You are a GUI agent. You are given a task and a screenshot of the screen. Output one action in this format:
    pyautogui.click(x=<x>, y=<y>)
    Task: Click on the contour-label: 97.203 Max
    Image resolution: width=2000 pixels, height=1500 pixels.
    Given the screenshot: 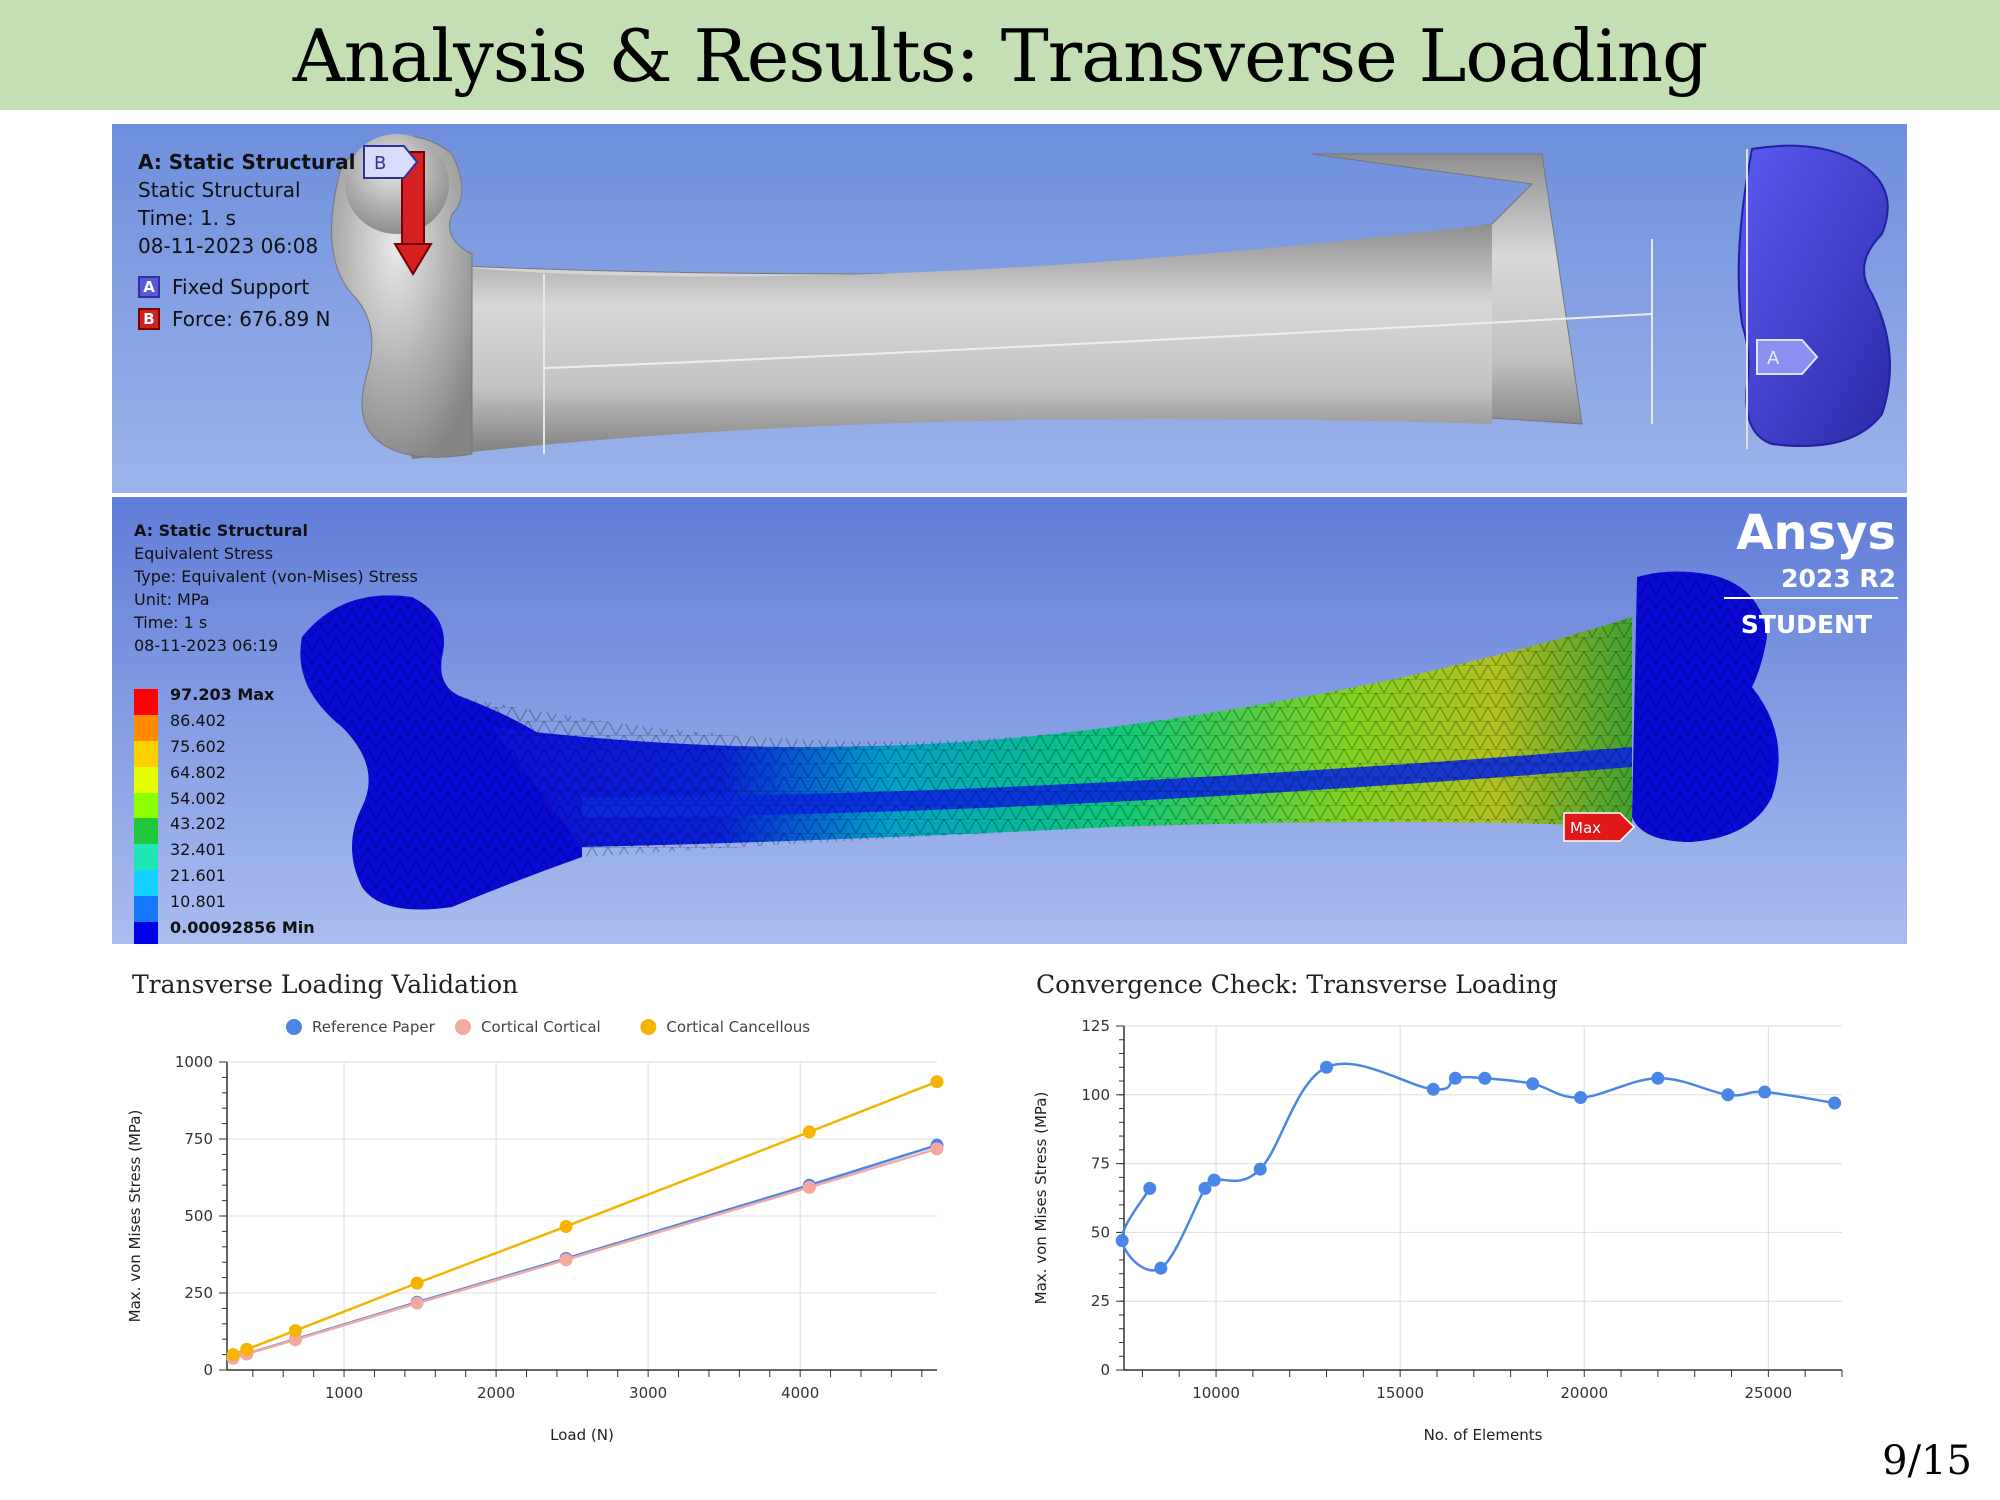 What is the action you would take?
    pyautogui.click(x=222, y=694)
    